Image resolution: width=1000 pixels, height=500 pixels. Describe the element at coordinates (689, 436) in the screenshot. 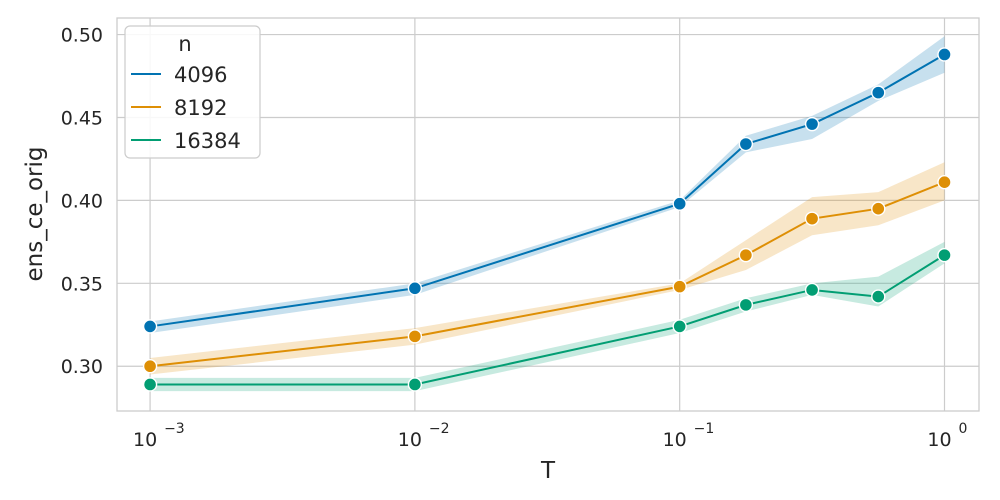

I see `x-tick-label-2: 10 −1` at that location.